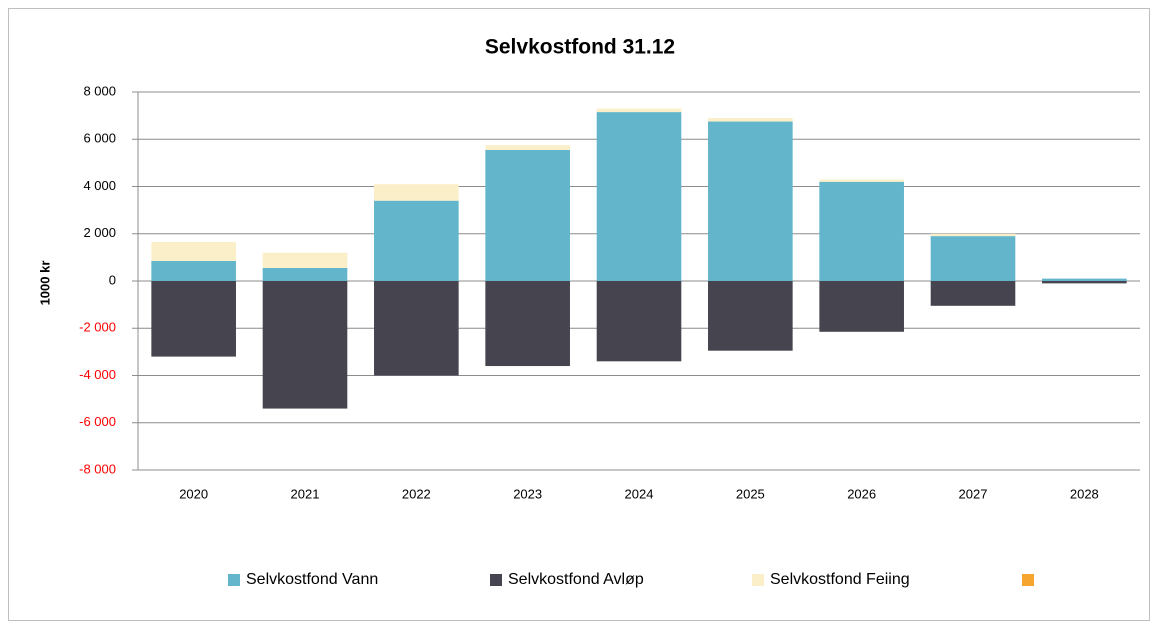 This screenshot has width=1158, height=635. I want to click on x-tick-label: 2020, so click(193, 493).